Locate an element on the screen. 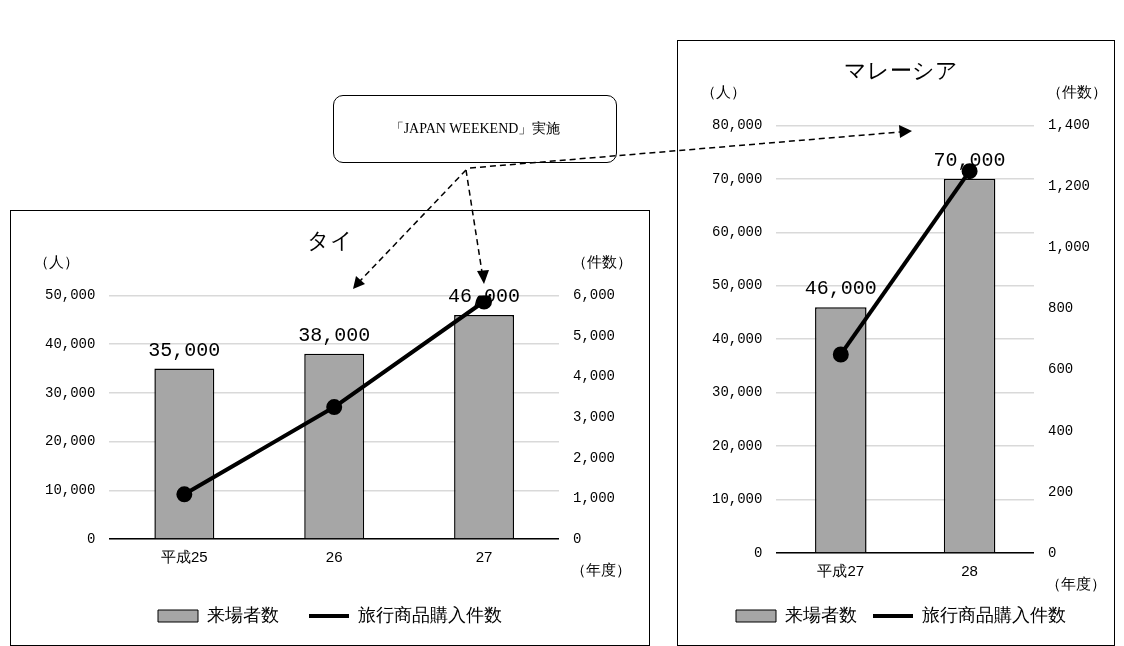 Image resolution: width=1124 pixels, height=646 pixels. data-label: 46,000 is located at coordinates (840, 289).